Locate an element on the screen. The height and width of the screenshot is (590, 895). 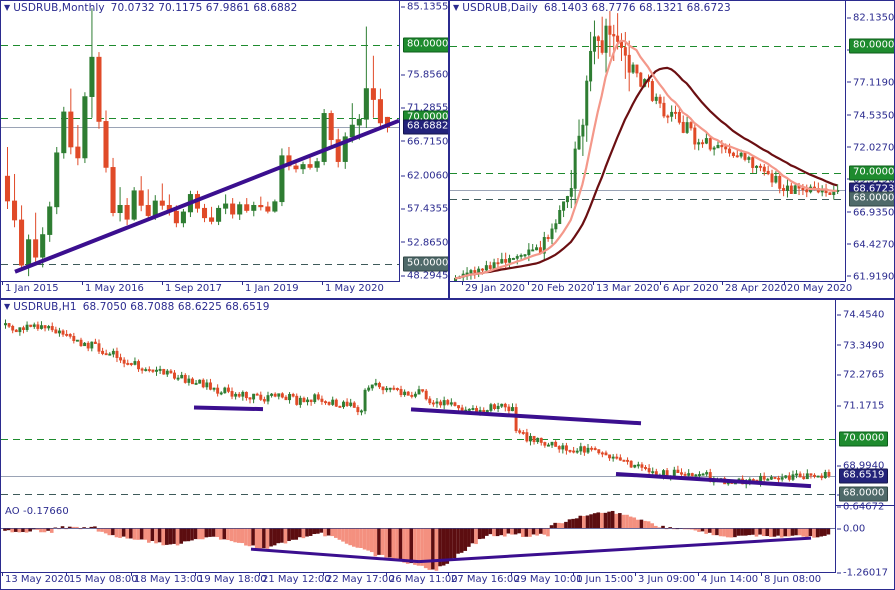
time-tick-label: 1 Jun 15:00 is located at coordinates (605, 579).